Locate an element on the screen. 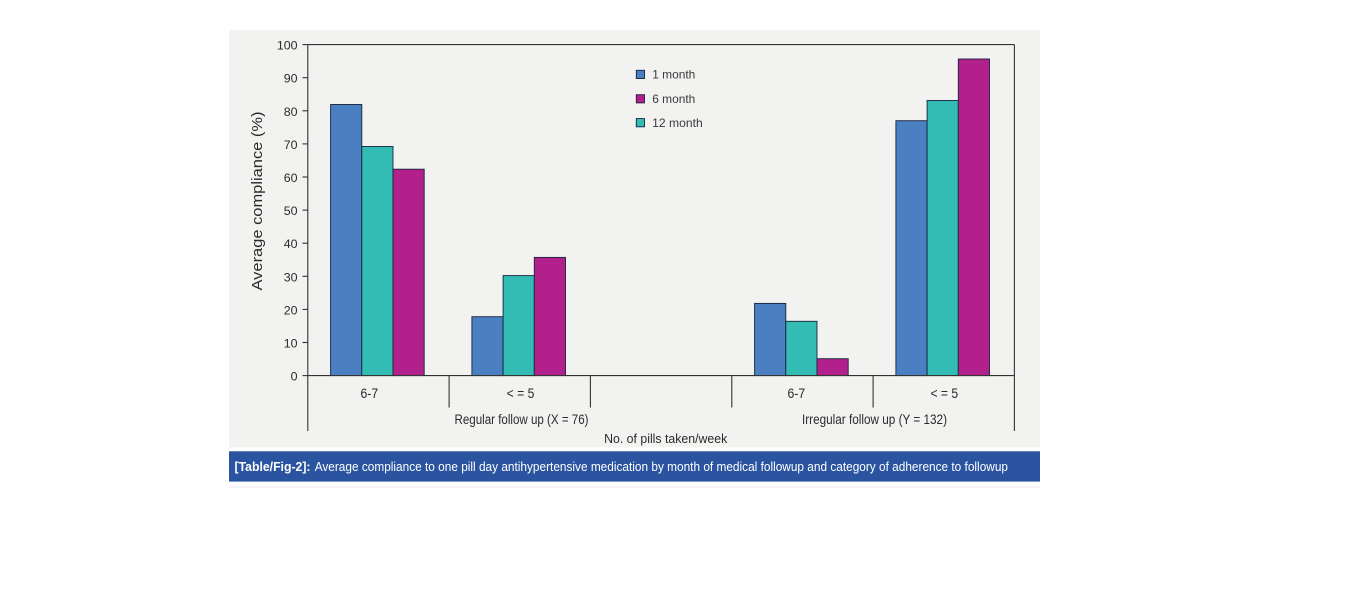 This screenshot has width=1354, height=598. svg-text: [Table/Fig-2]: is located at coordinates (273, 467).